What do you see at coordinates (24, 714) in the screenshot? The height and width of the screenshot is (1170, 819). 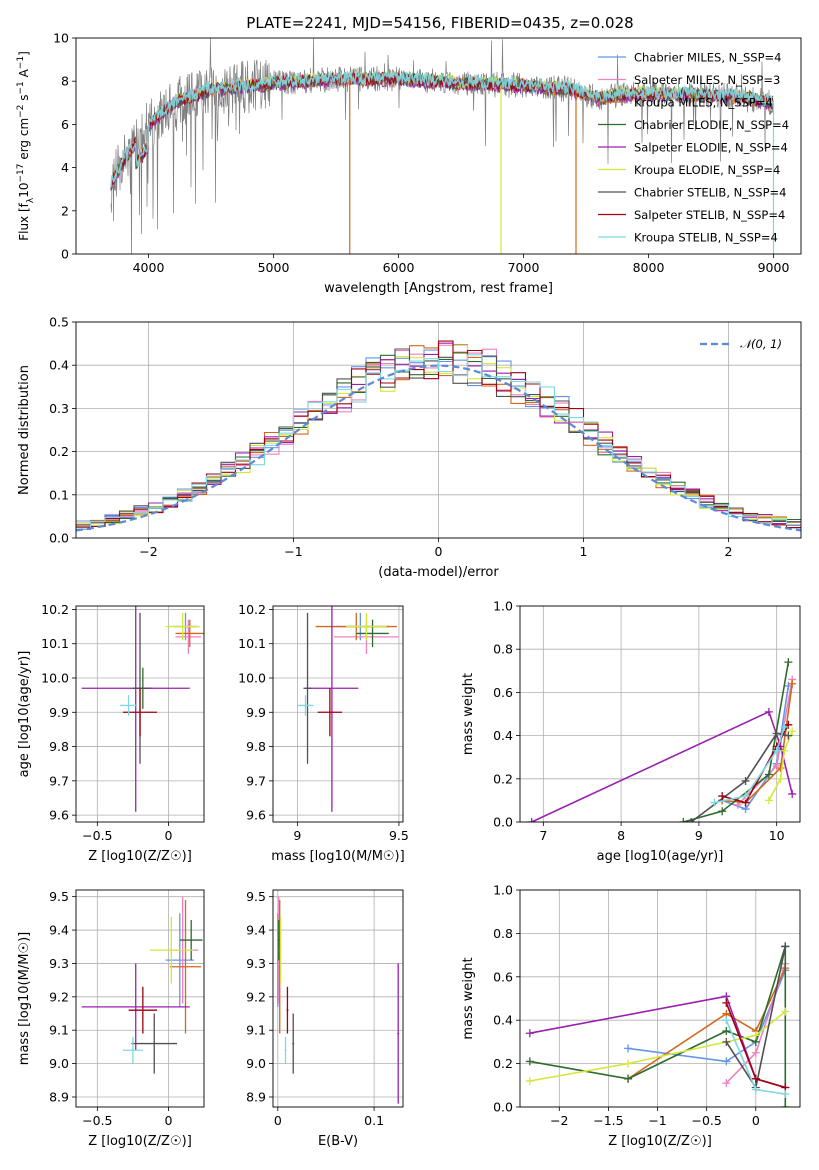 I see `age-vs-Z-ylabel: age [log10(age/yr)]` at bounding box center [24, 714].